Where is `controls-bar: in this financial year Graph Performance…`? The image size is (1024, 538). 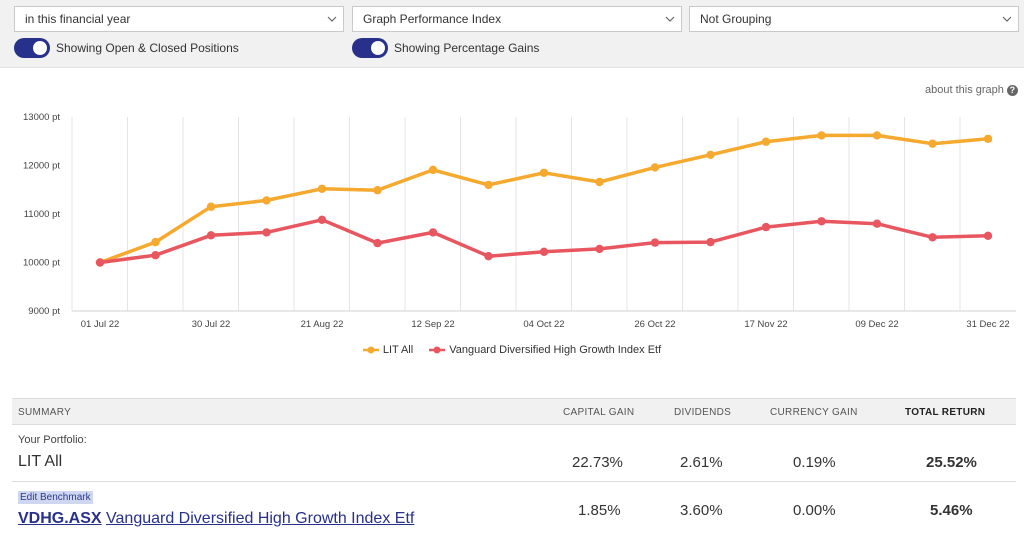 controls-bar: in this financial year Graph Performance… is located at coordinates (512, 34).